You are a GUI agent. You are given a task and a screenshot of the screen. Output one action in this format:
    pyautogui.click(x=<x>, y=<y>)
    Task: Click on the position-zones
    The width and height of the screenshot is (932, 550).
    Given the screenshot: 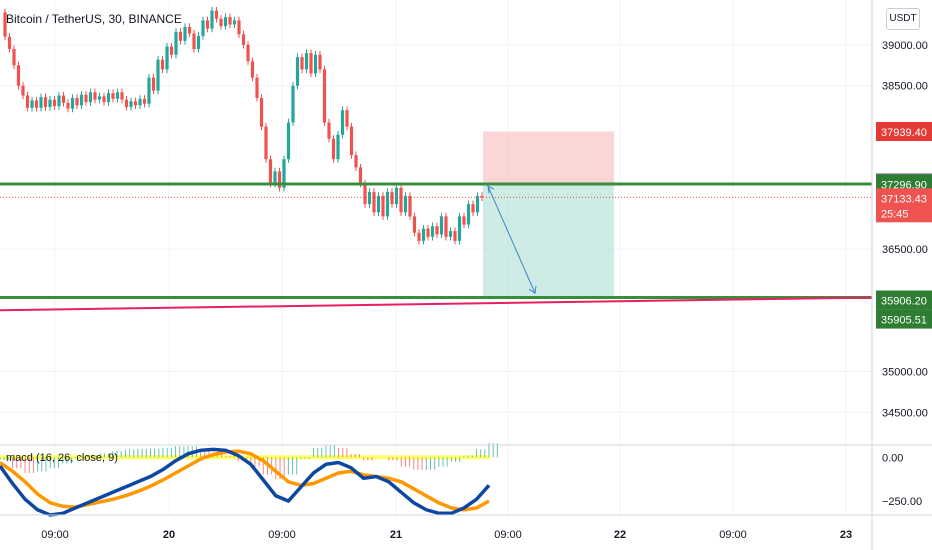 What is the action you would take?
    pyautogui.click(x=548, y=214)
    